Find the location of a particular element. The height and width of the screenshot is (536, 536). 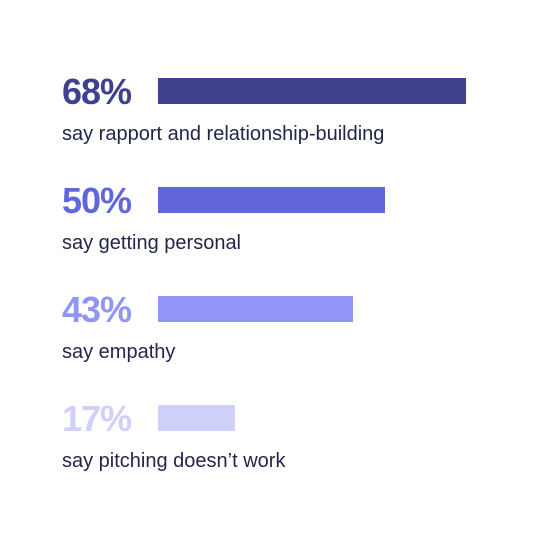

value-label: 17% is located at coordinates (97, 418).